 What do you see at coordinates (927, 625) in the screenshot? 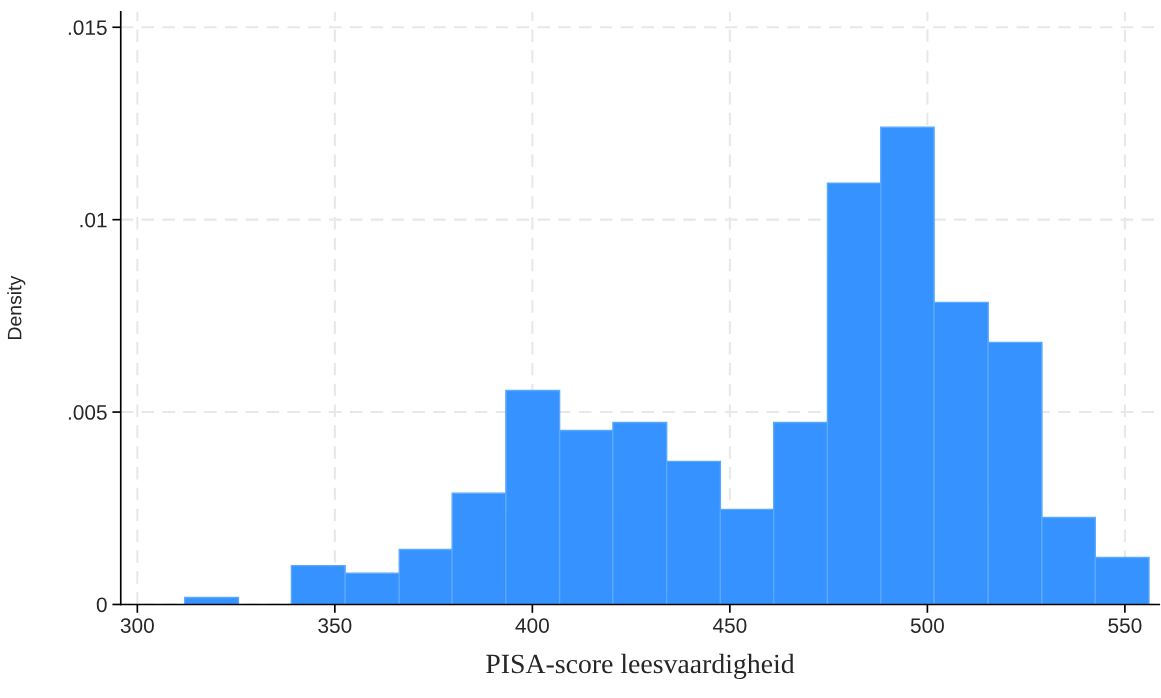
I see `x-tick-label: 500` at bounding box center [927, 625].